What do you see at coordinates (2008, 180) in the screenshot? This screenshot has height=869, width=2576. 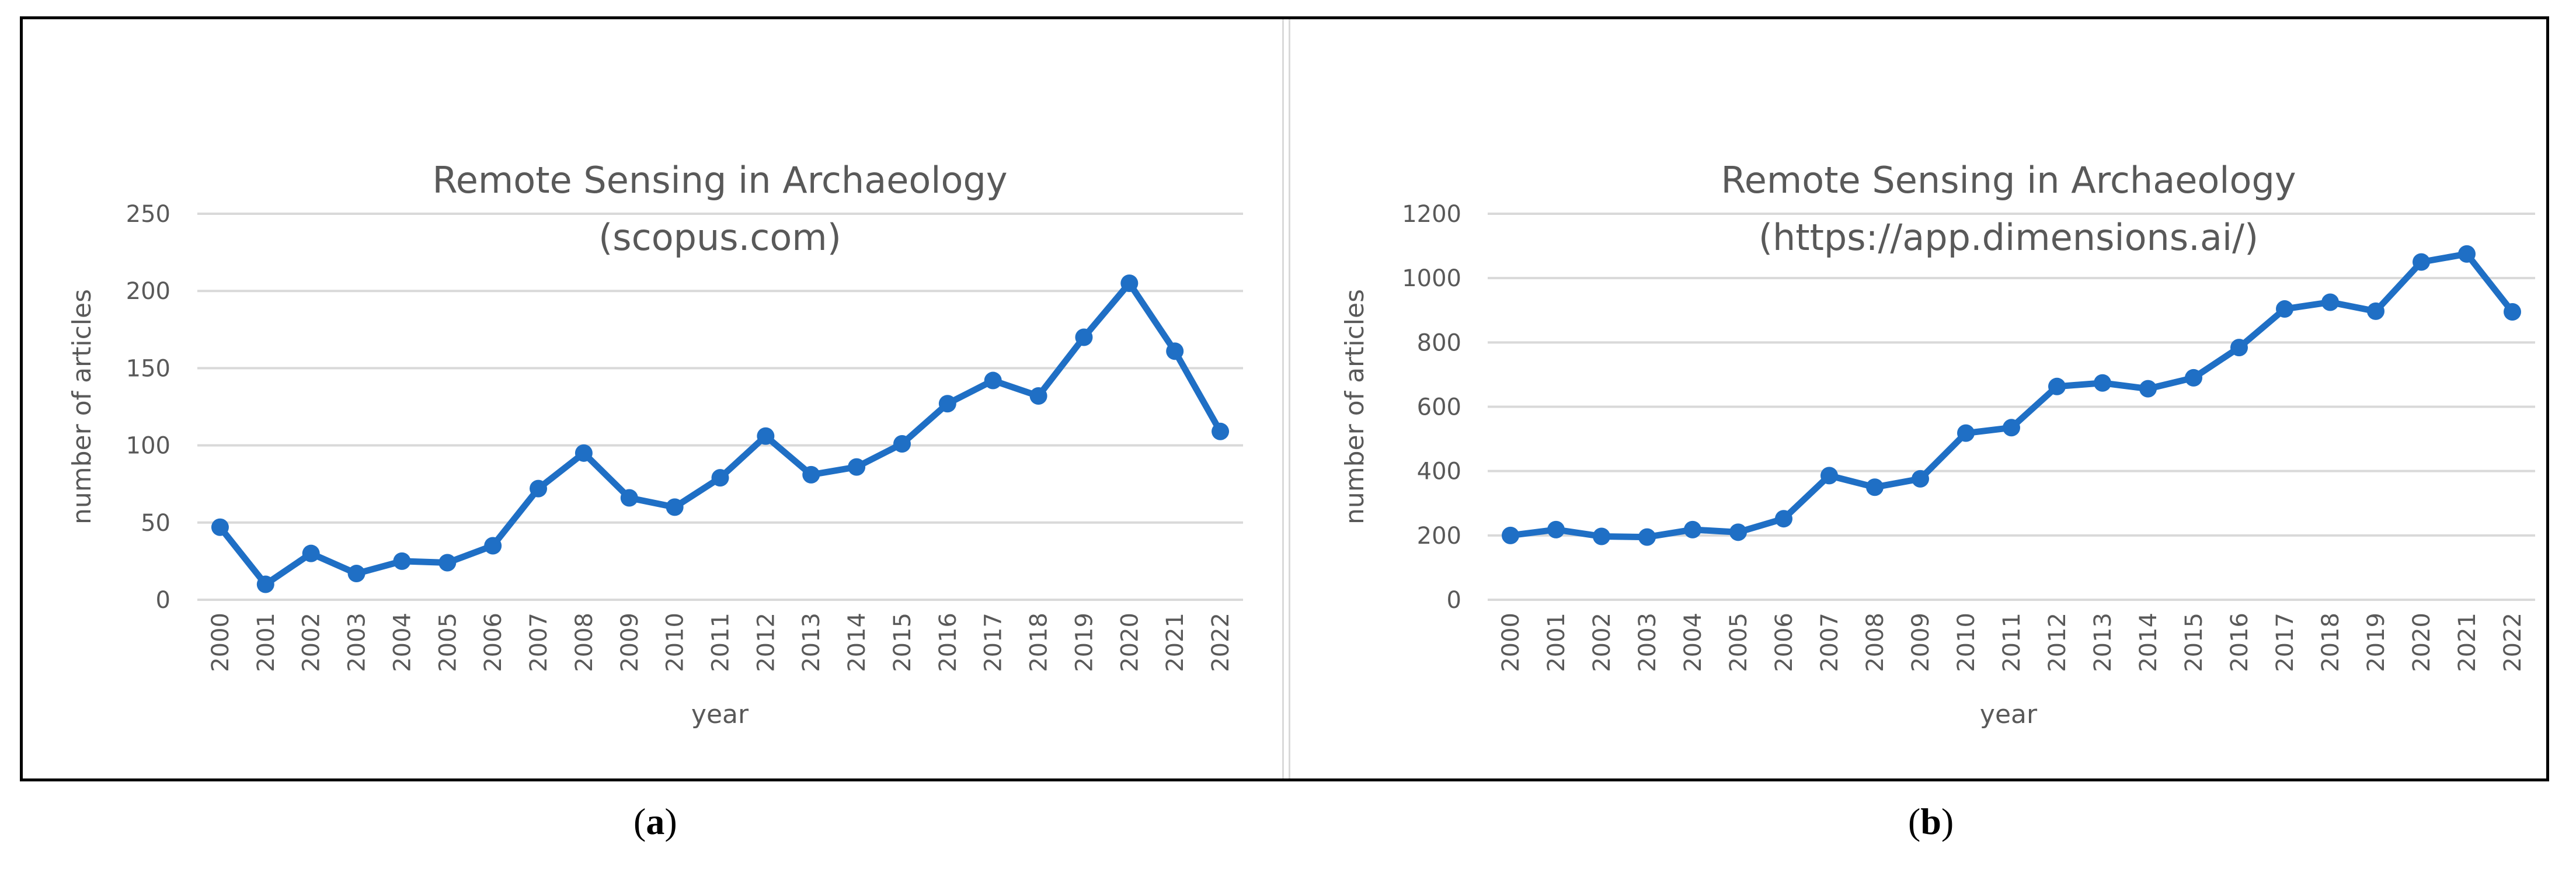 I see `chart-title: Remote Sensing in Archaeology` at bounding box center [2008, 180].